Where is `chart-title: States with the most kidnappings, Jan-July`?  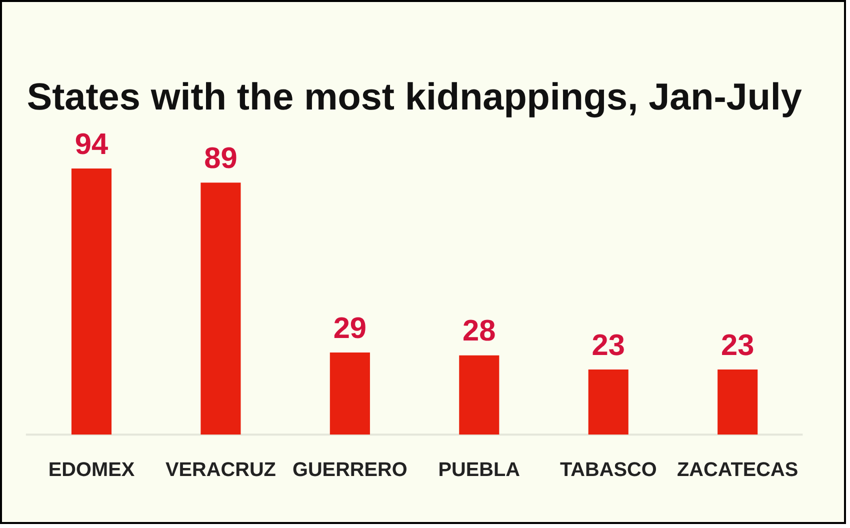
chart-title: States with the most kidnappings, Jan-July is located at coordinates (414, 97).